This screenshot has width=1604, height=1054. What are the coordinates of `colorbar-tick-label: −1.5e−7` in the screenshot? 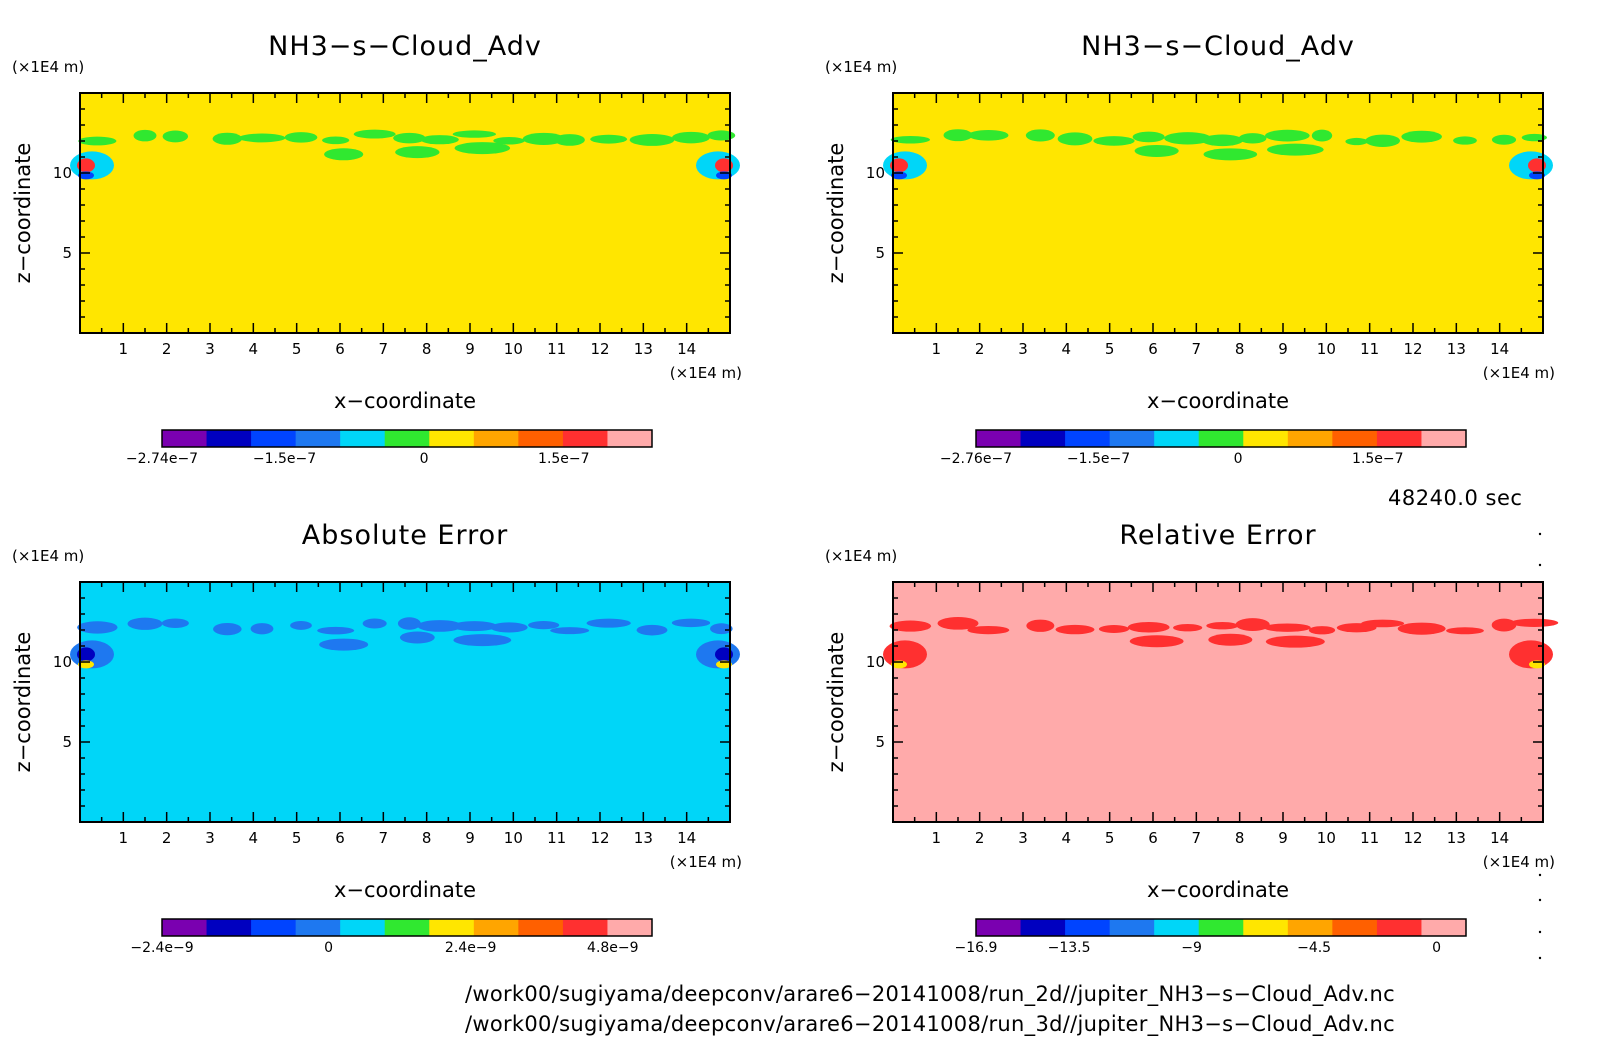 It's located at (1098, 459).